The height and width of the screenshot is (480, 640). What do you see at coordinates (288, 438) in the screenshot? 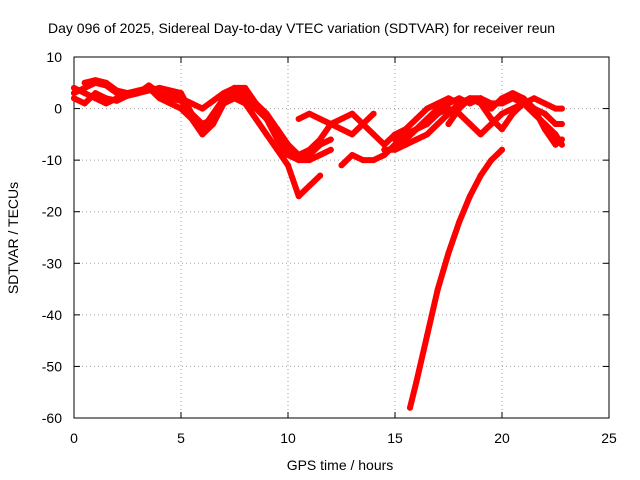
I see `x-tick-label: 10` at bounding box center [288, 438].